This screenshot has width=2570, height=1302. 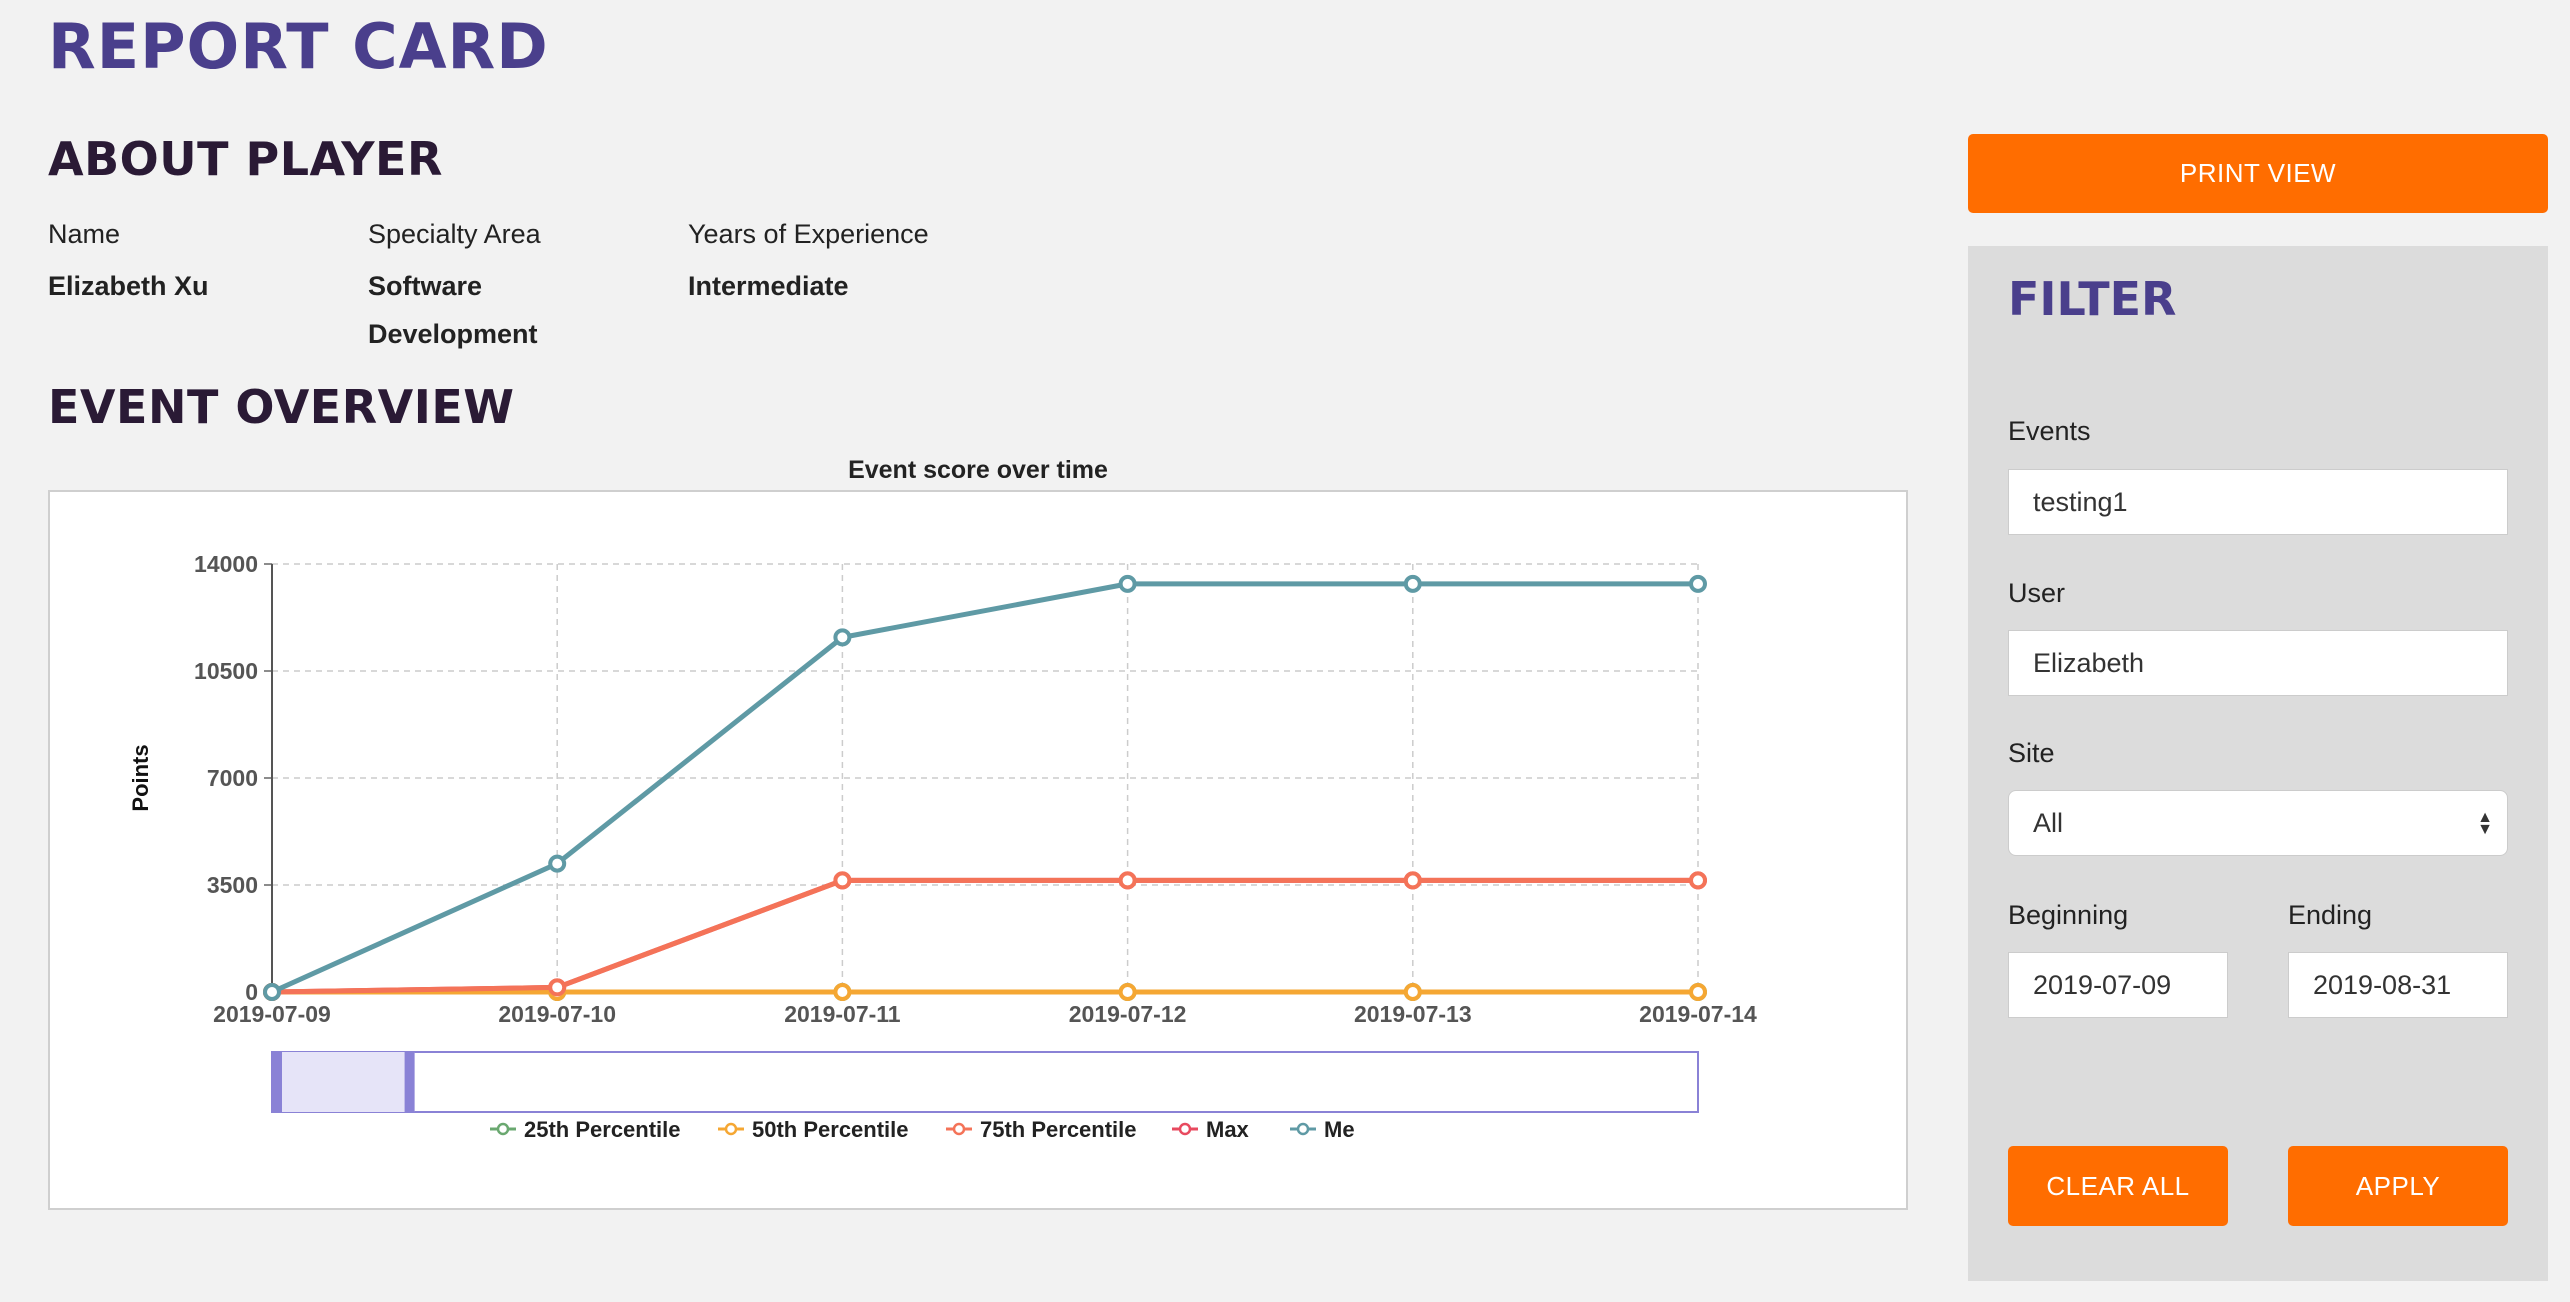 What do you see at coordinates (251, 992) in the screenshot?
I see `y-tick-label: 0` at bounding box center [251, 992].